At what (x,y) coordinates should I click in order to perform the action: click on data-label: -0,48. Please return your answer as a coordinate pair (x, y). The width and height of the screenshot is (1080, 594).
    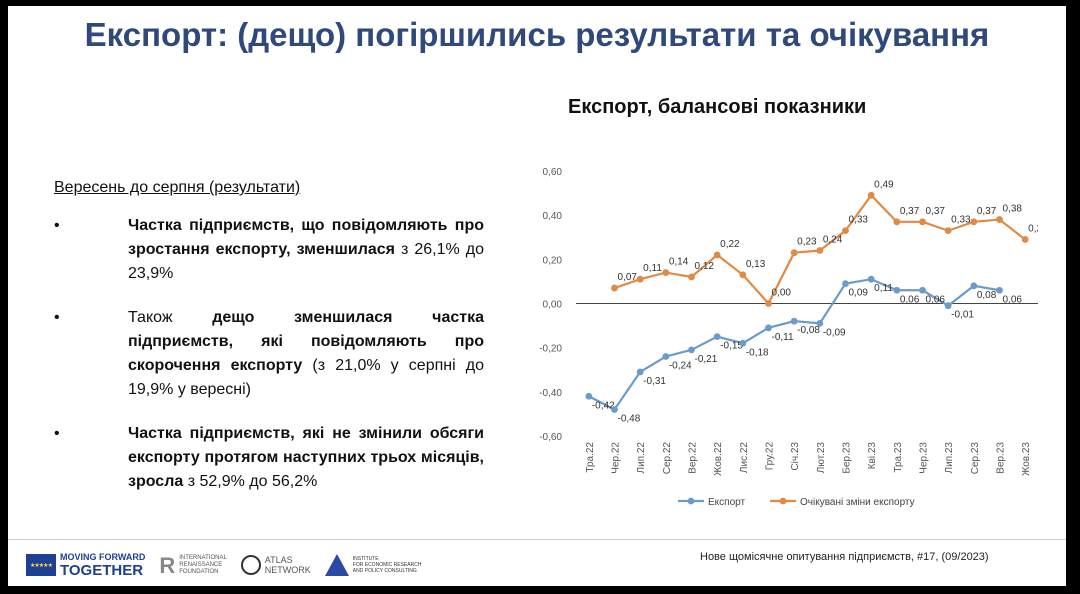
    Looking at the image, I should click on (629, 419).